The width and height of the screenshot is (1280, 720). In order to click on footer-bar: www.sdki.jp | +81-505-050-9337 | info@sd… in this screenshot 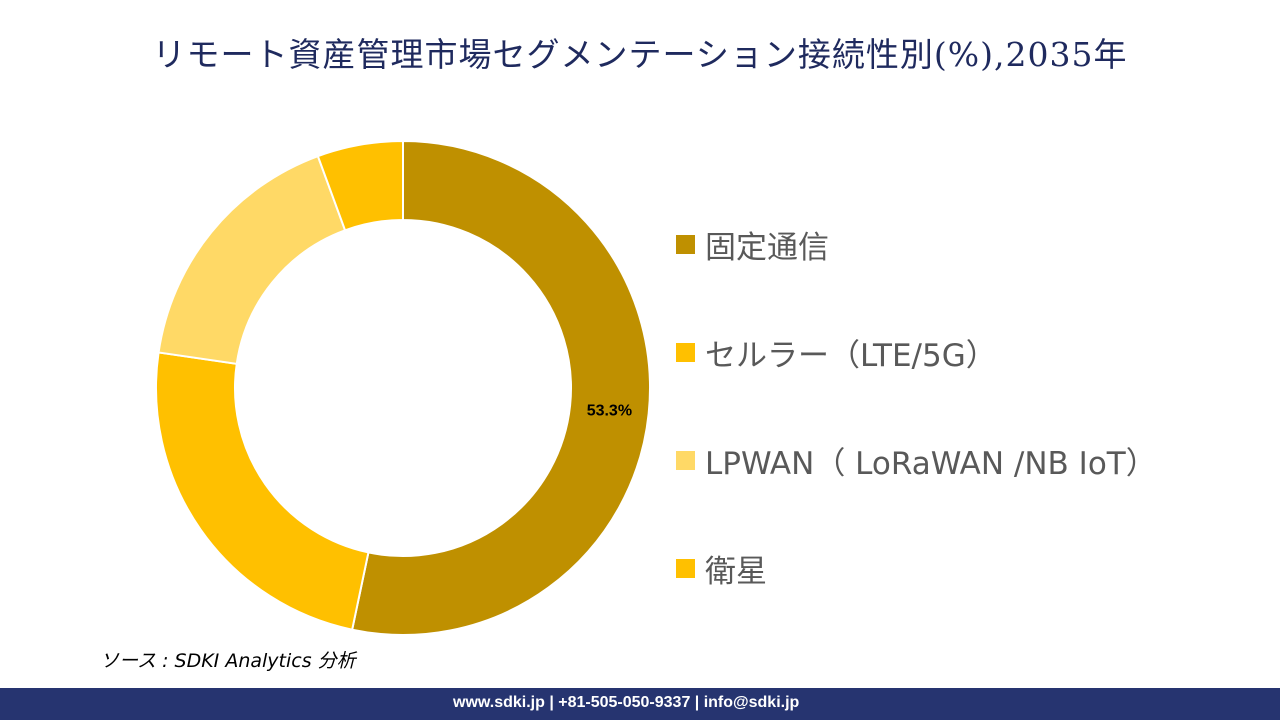, I will do `click(640, 704)`.